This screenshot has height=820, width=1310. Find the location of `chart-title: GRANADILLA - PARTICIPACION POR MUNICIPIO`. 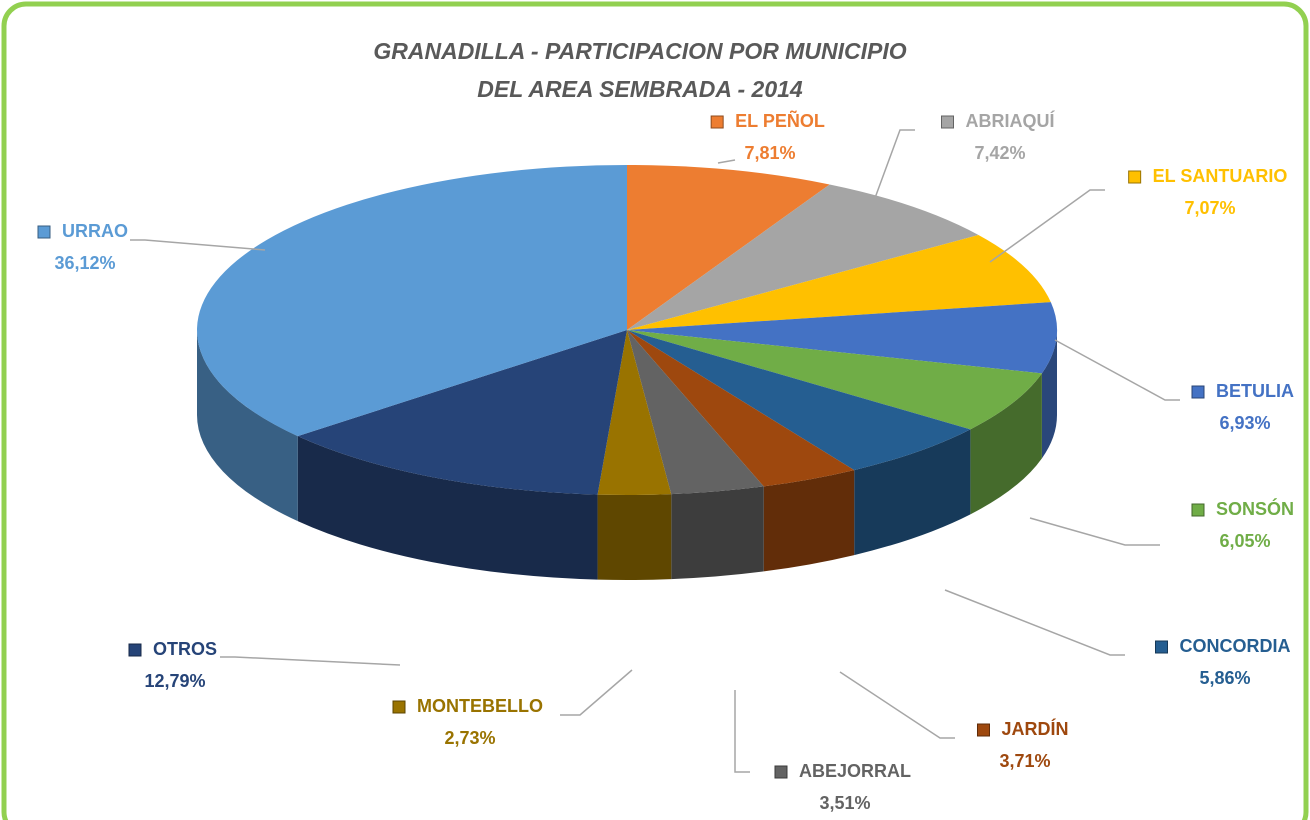

chart-title: GRANADILLA - PARTICIPACION POR MUNICIPIO is located at coordinates (639, 51).